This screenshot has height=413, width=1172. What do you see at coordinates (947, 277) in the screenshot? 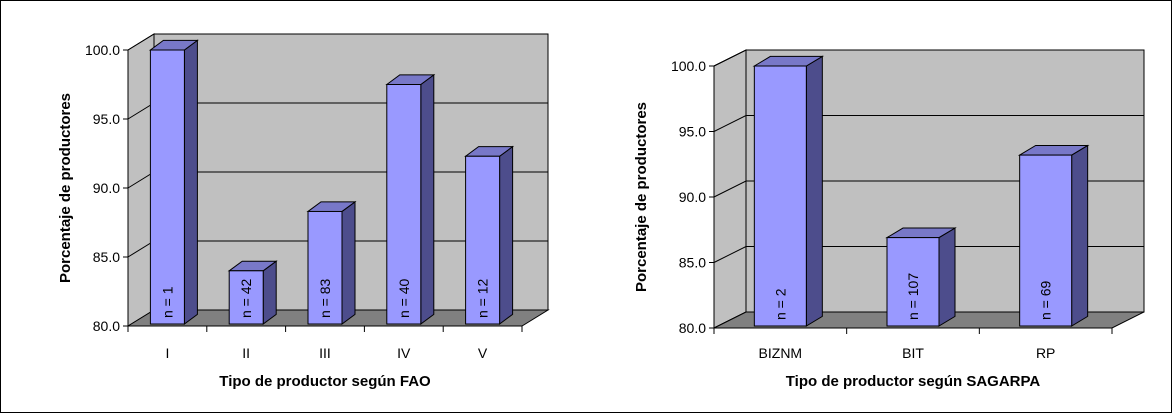
I see `bar-side-BIT` at bounding box center [947, 277].